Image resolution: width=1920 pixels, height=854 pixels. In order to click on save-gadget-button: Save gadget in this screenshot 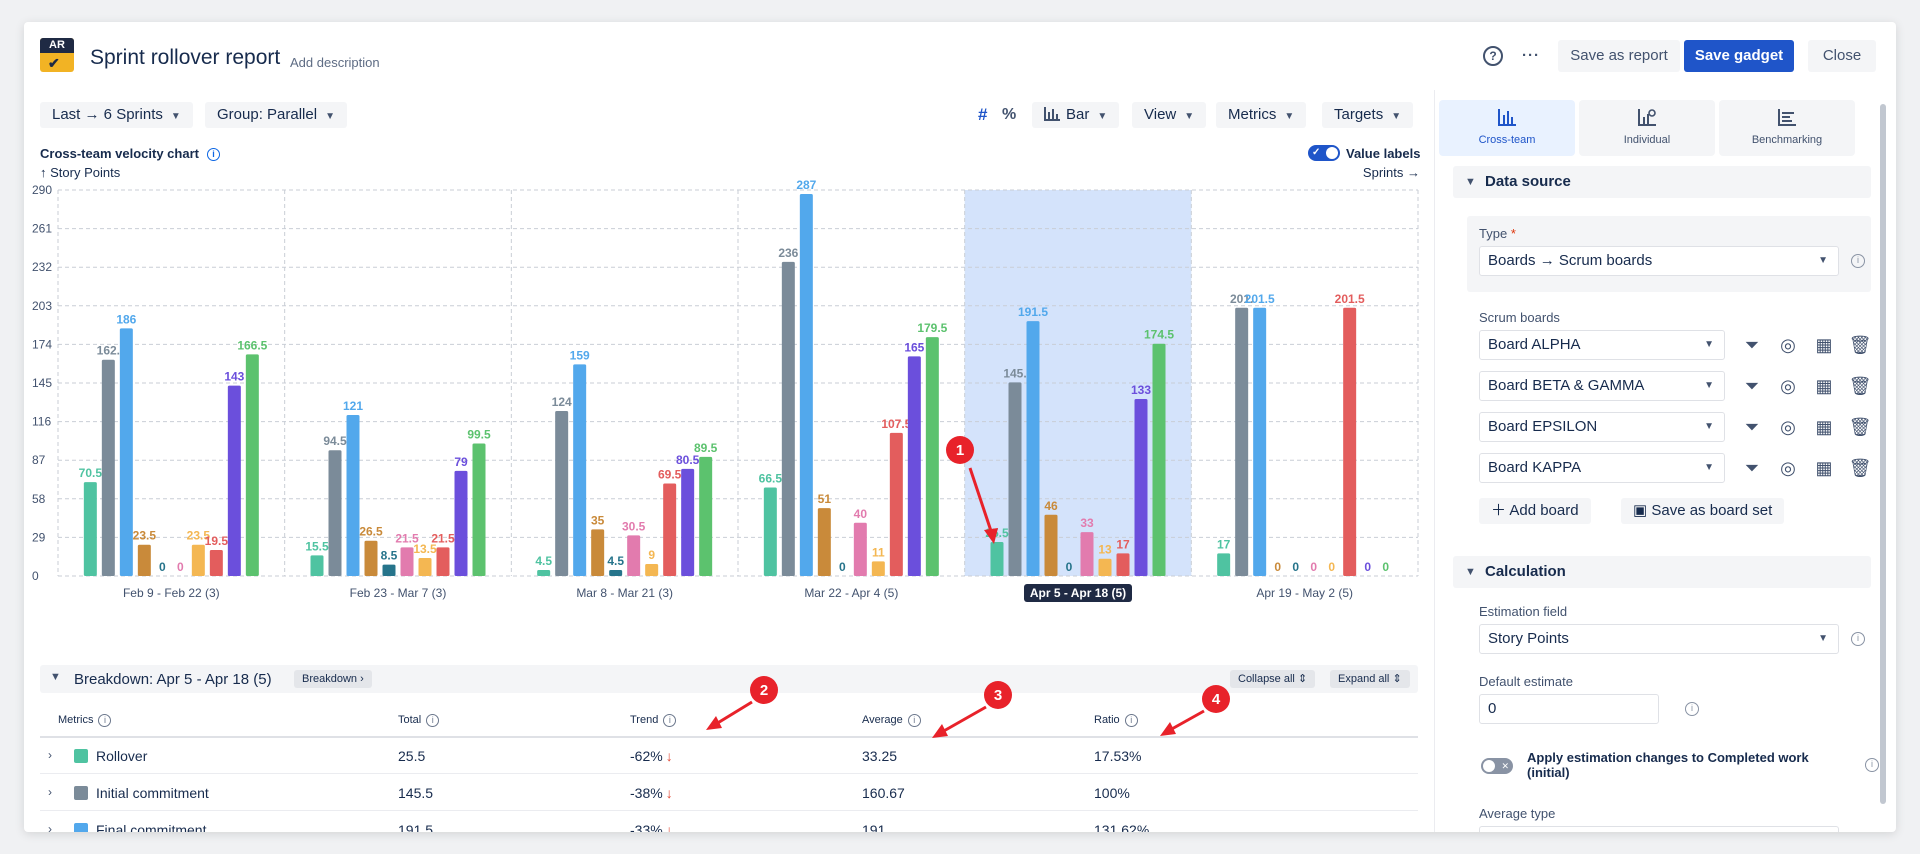, I will do `click(1739, 56)`.